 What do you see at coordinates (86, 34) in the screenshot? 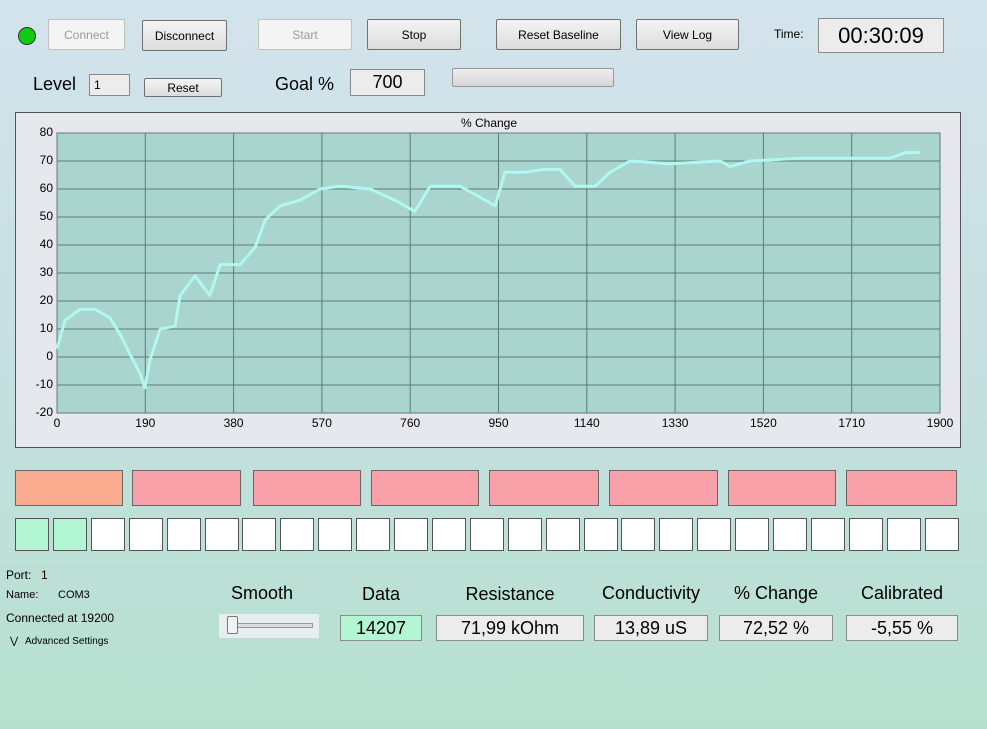
I see `connect-button: Connect` at bounding box center [86, 34].